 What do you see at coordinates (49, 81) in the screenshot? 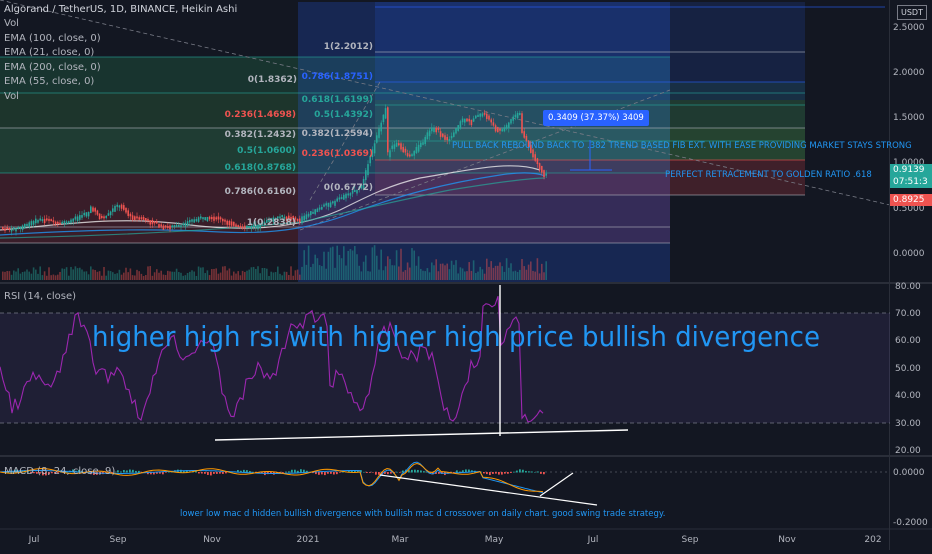
I see `indicator-legend-item: EMA (55, close, 0)` at bounding box center [49, 81].